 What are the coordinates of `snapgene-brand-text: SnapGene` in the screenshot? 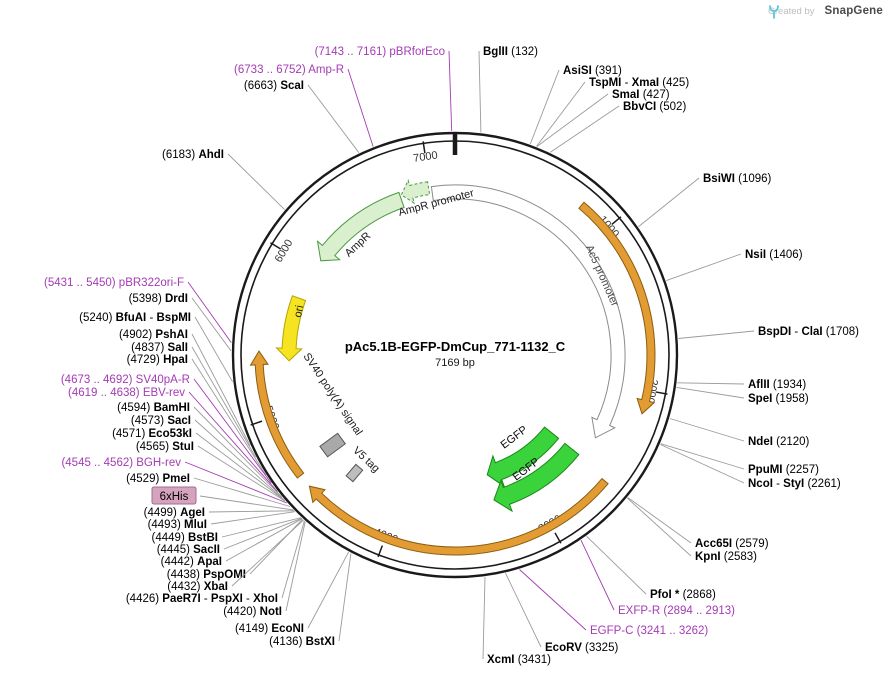 It's located at (853, 11).